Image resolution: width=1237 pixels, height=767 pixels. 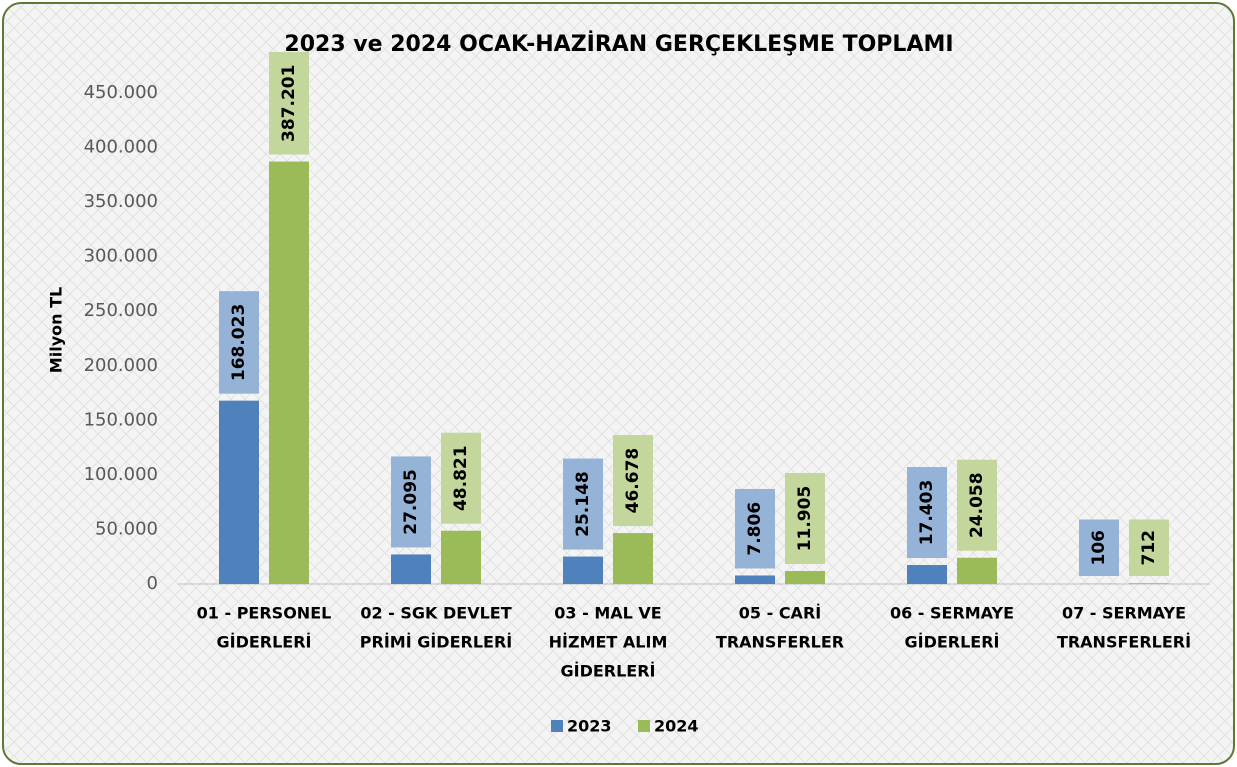 I want to click on y-tick-label: 450.000, so click(x=121, y=92).